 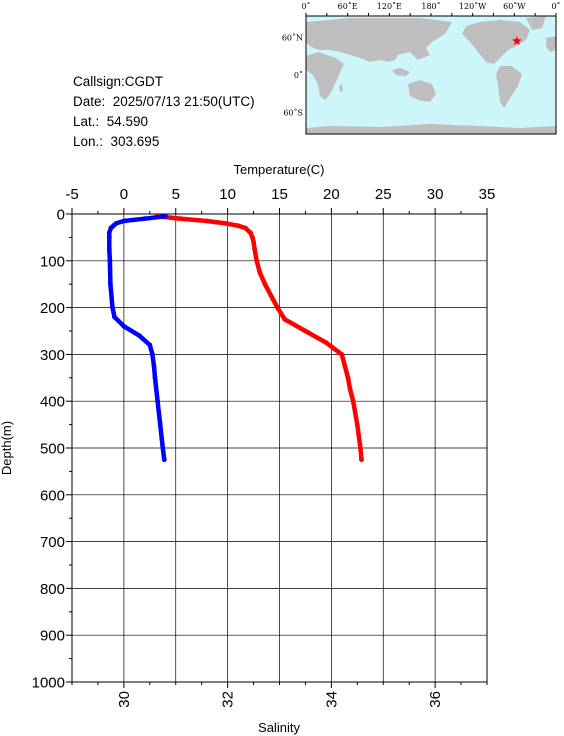 What do you see at coordinates (292, 38) in the screenshot?
I see `map-latitude-label: 60˚N` at bounding box center [292, 38].